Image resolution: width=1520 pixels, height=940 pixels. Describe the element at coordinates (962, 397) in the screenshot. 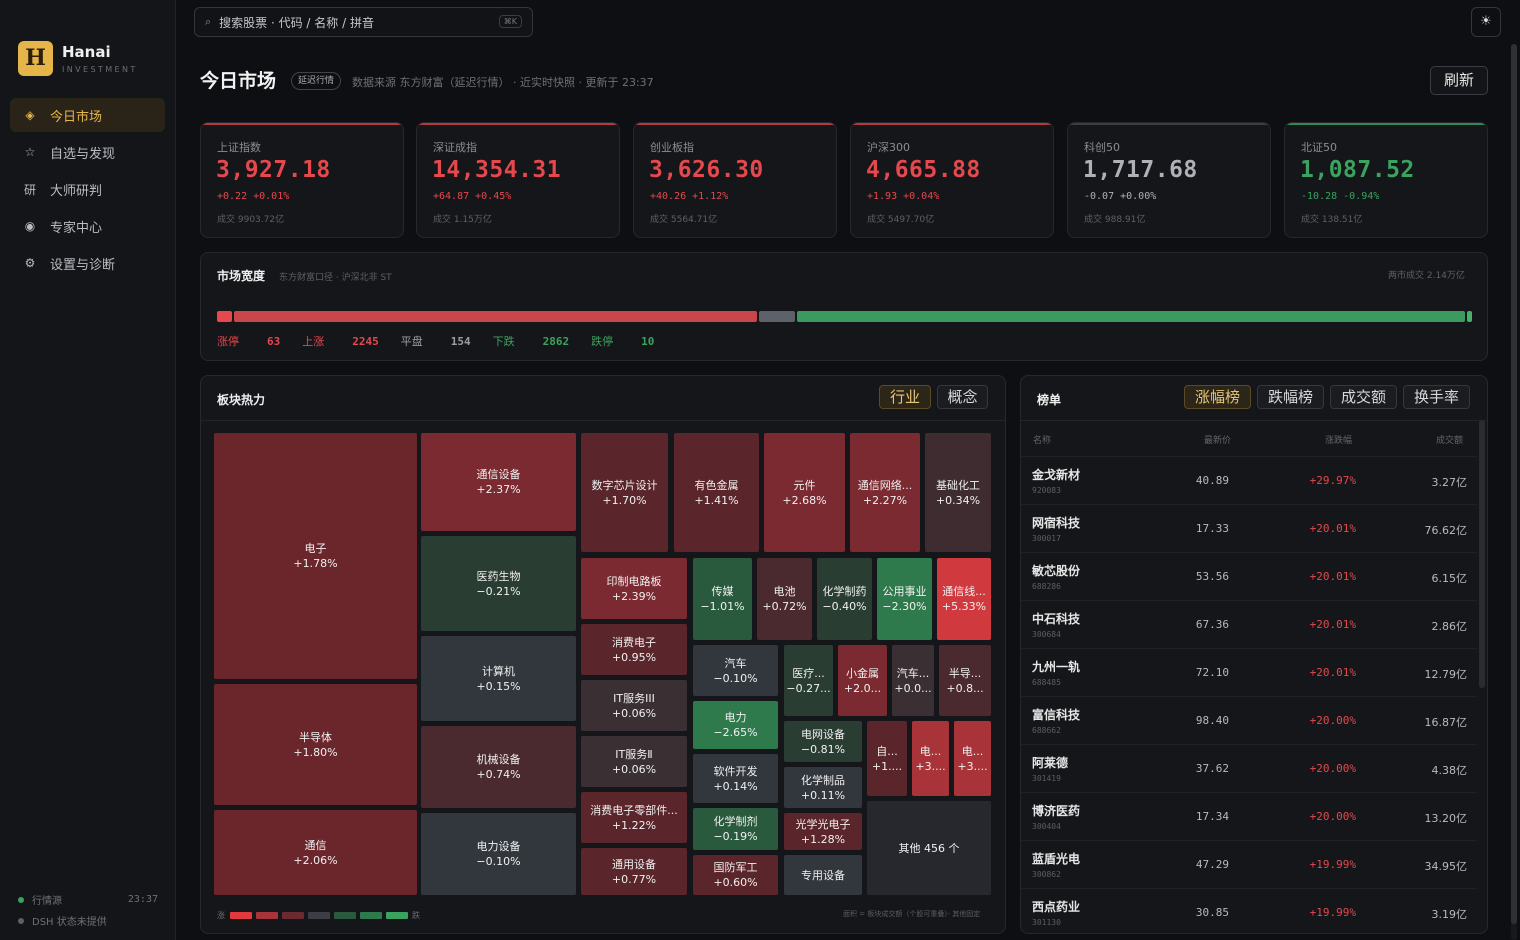

I see `tab-concept: 概念` at that location.